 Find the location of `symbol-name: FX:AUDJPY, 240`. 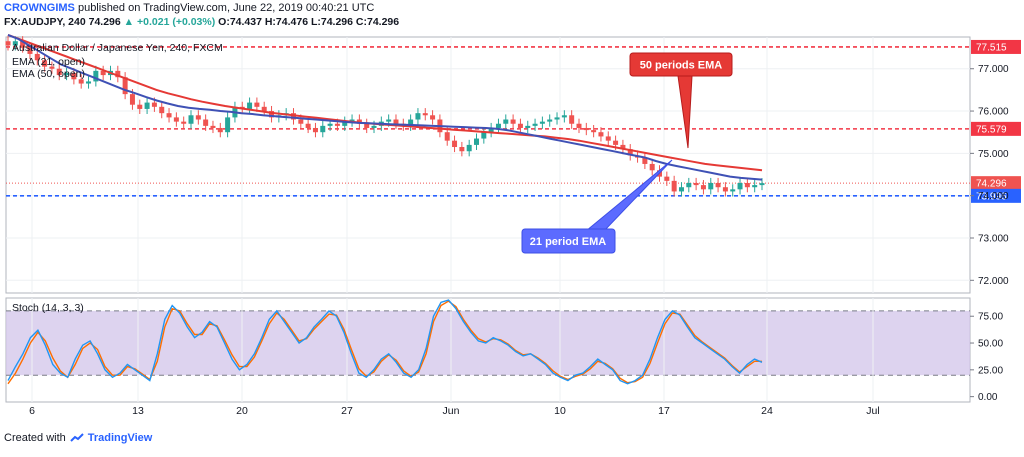

symbol-name: FX:AUDJPY, 240 is located at coordinates (45, 22).